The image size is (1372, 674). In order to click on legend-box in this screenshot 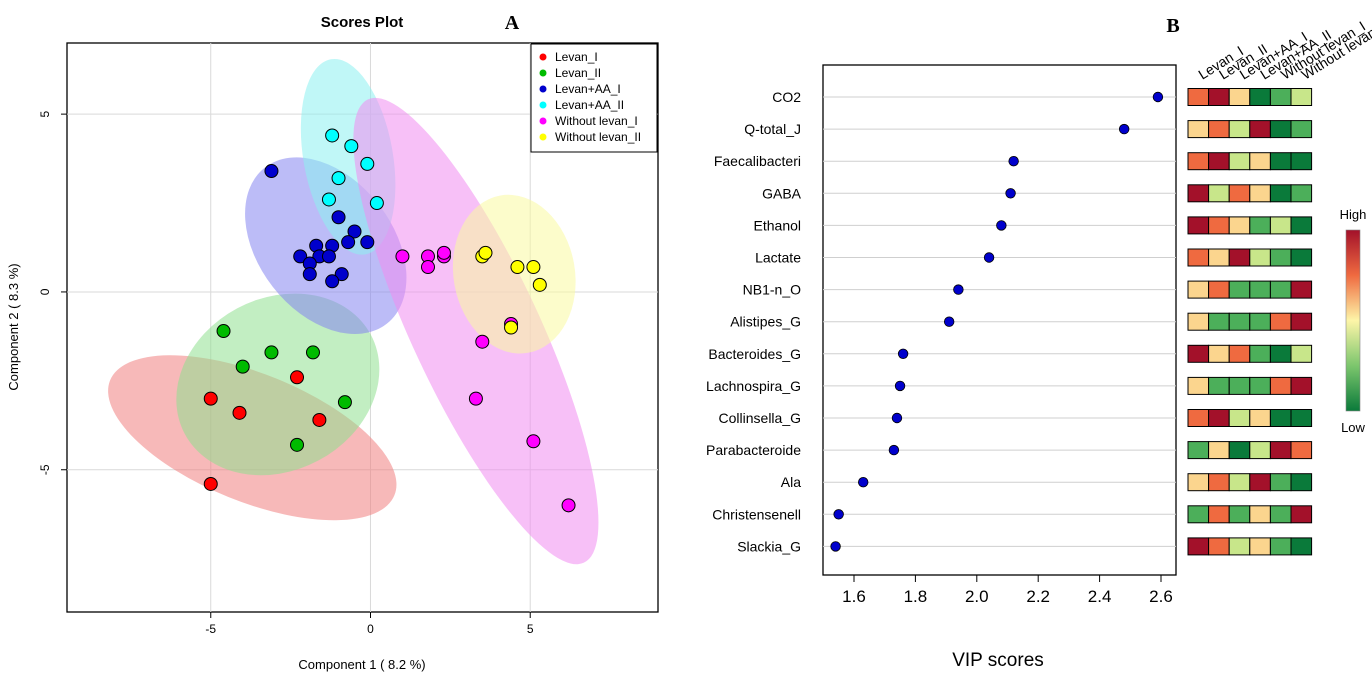, I will do `click(594, 98)`.